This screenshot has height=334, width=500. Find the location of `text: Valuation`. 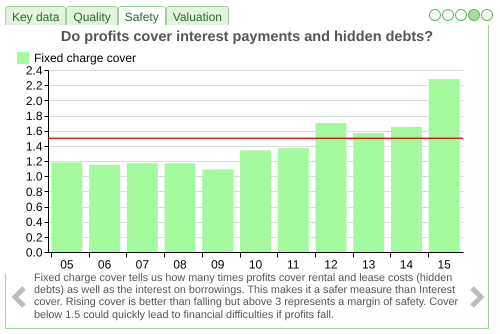

text: Valuation is located at coordinates (197, 16).